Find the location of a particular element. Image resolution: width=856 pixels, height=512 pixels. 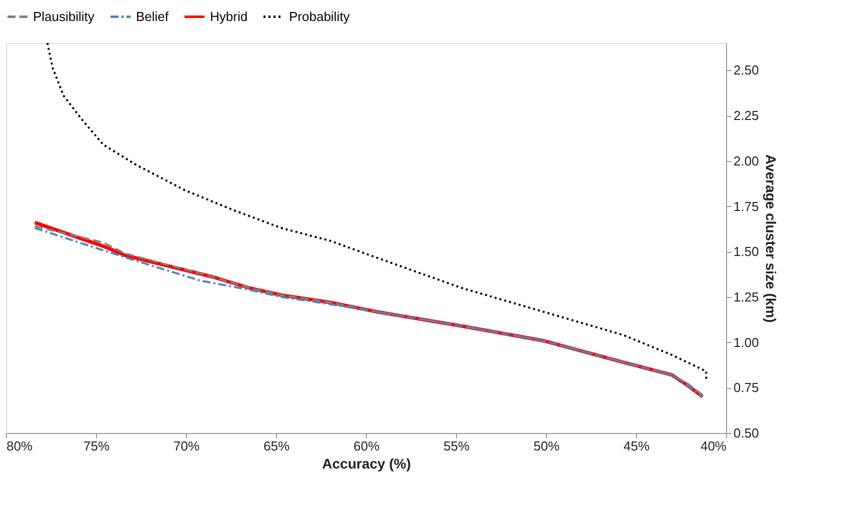

y-tick-label: 0.50 is located at coordinates (746, 433).